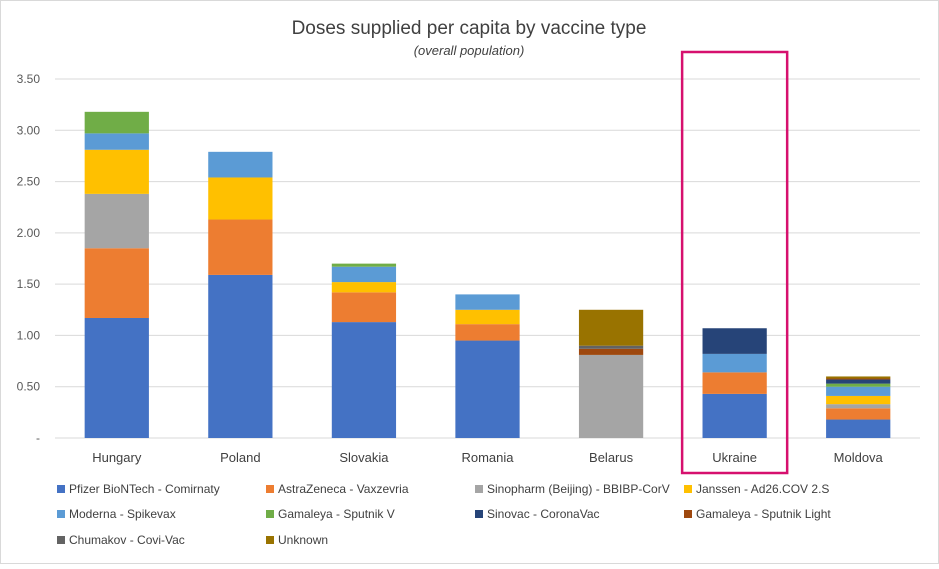 This screenshot has height=569, width=939. Describe the element at coordinates (117, 457) in the screenshot. I see `x-tick-label: Hungary` at that location.